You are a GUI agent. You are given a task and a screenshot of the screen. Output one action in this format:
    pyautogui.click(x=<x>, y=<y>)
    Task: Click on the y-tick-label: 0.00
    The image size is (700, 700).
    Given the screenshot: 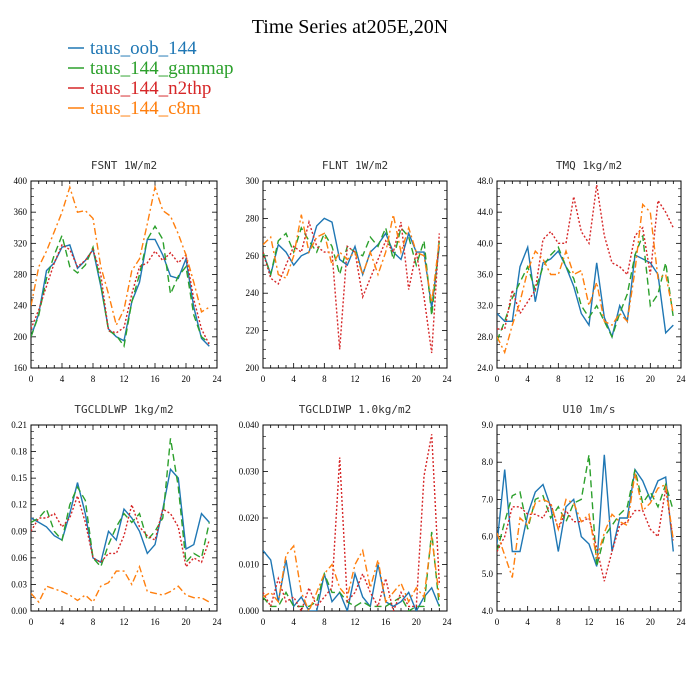 What is the action you would take?
    pyautogui.click(x=19, y=611)
    